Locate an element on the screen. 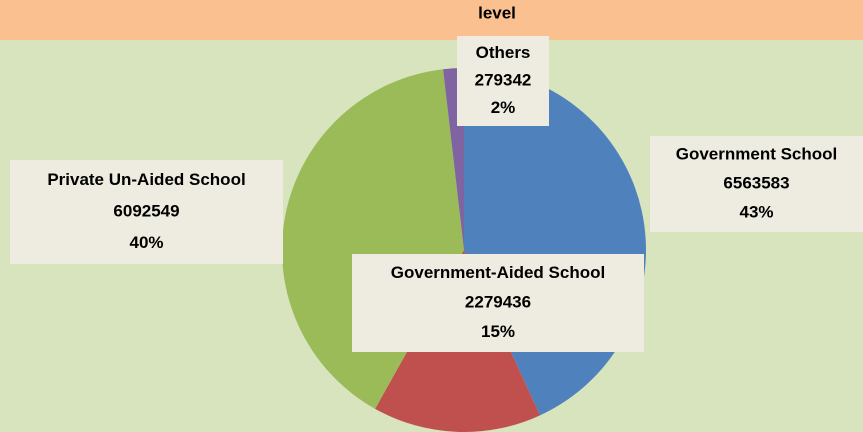 This screenshot has height=432, width=863. slice-percent: 2% is located at coordinates (503, 107).